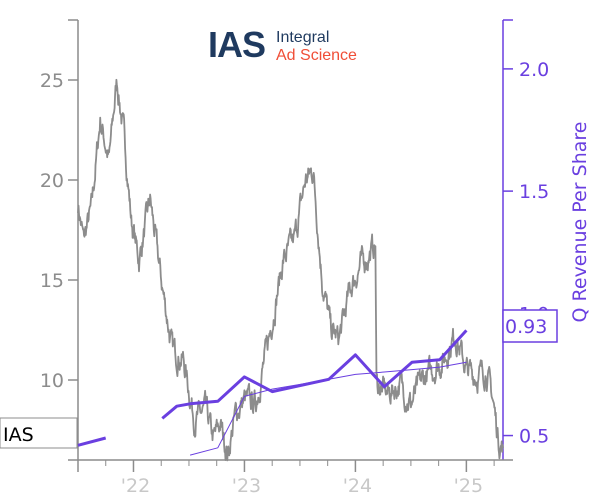 The image size is (600, 500). What do you see at coordinates (52, 81) in the screenshot?
I see `left-tick-label: 25` at bounding box center [52, 81].